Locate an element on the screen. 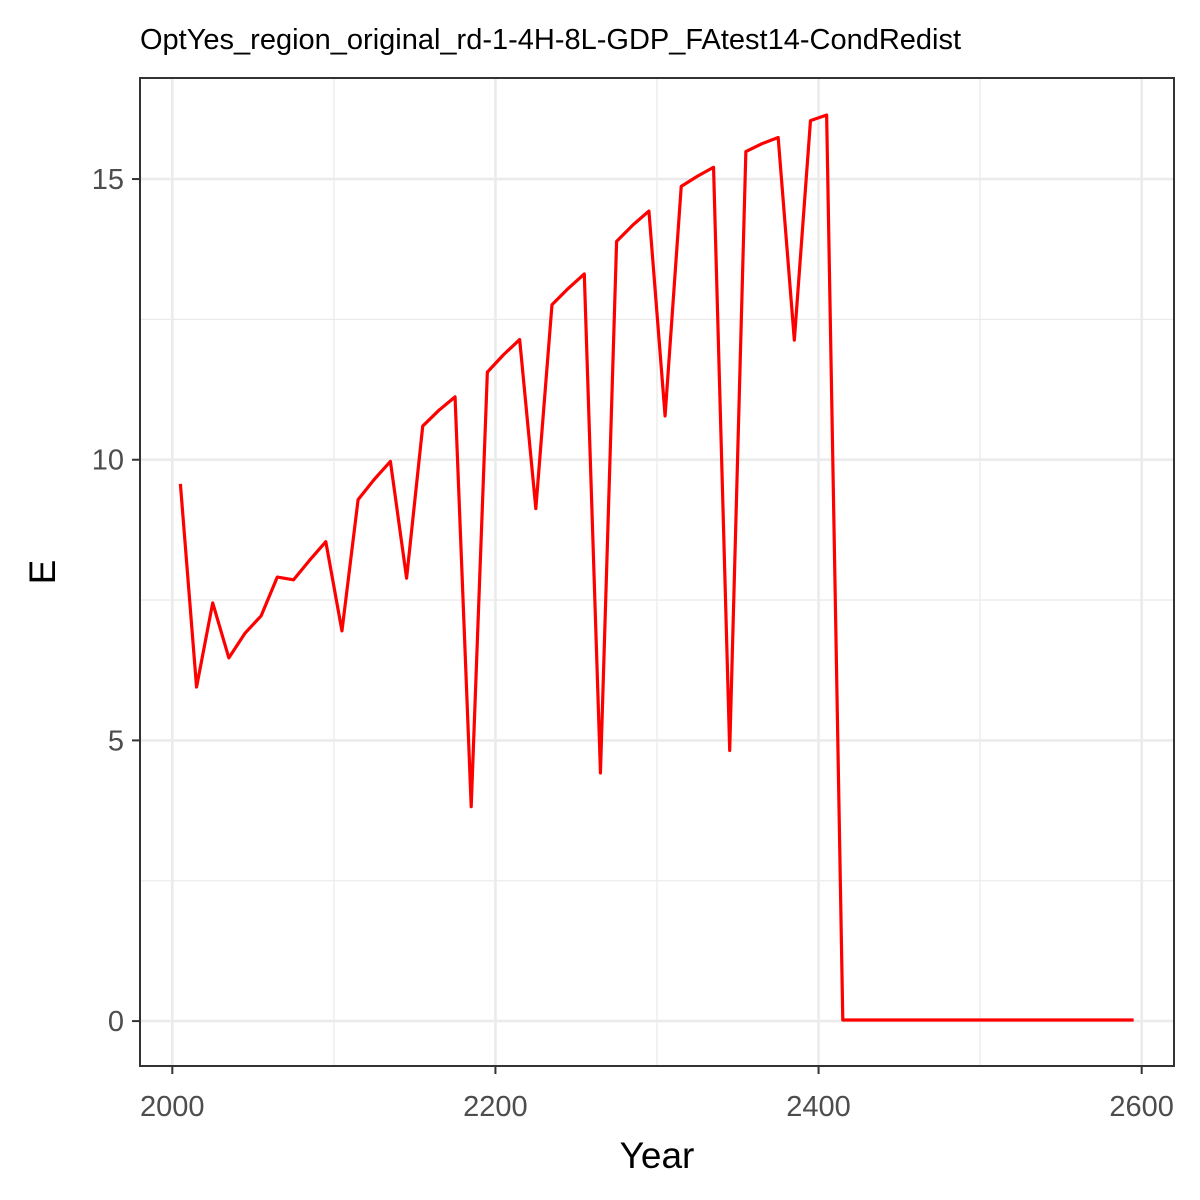 The width and height of the screenshot is (1200, 1200). x-axis-ticks: 2000 2200 2400 2600 is located at coordinates (657, 1094).